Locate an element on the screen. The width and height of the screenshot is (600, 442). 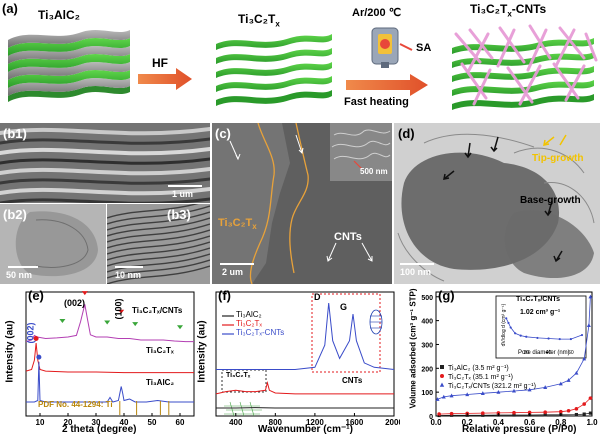
panel-d-label: (d) is located at coordinates (406, 133).